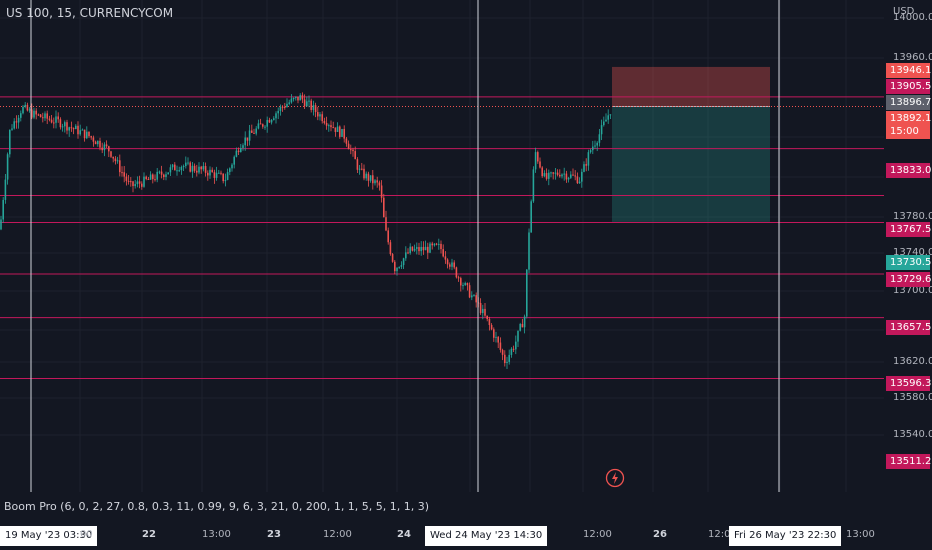 The image size is (932, 550). Describe the element at coordinates (615, 478) in the screenshot. I see `lightning-icon` at that location.